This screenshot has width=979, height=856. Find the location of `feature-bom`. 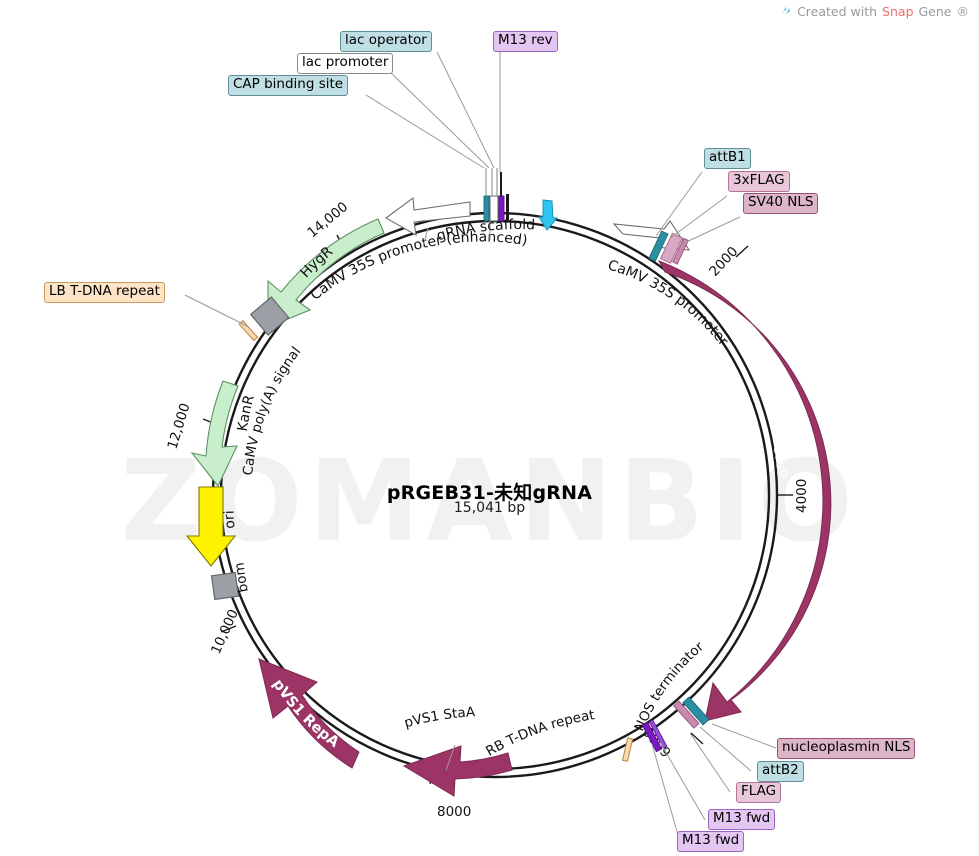

feature-bom is located at coordinates (225, 586).